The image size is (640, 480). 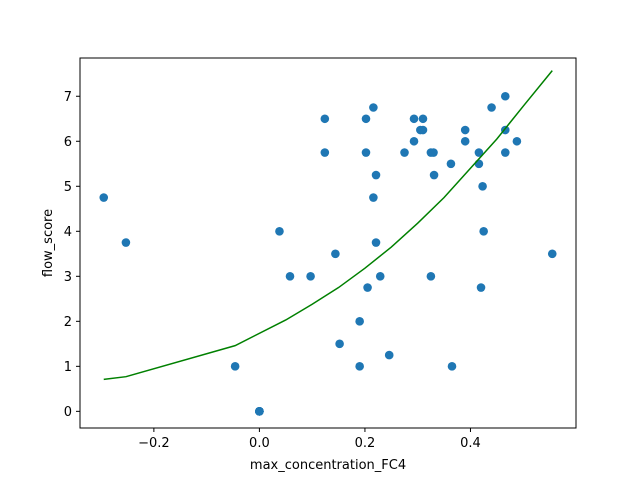 I want to click on y-tick-label: 5, so click(x=68, y=187).